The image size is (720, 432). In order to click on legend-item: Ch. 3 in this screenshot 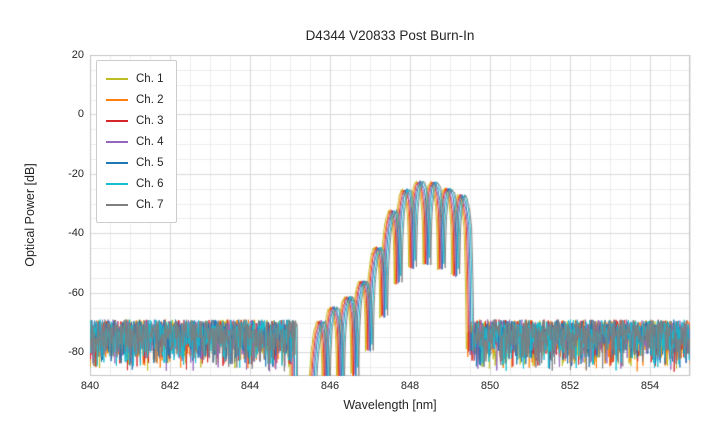, I will do `click(135, 120)`.